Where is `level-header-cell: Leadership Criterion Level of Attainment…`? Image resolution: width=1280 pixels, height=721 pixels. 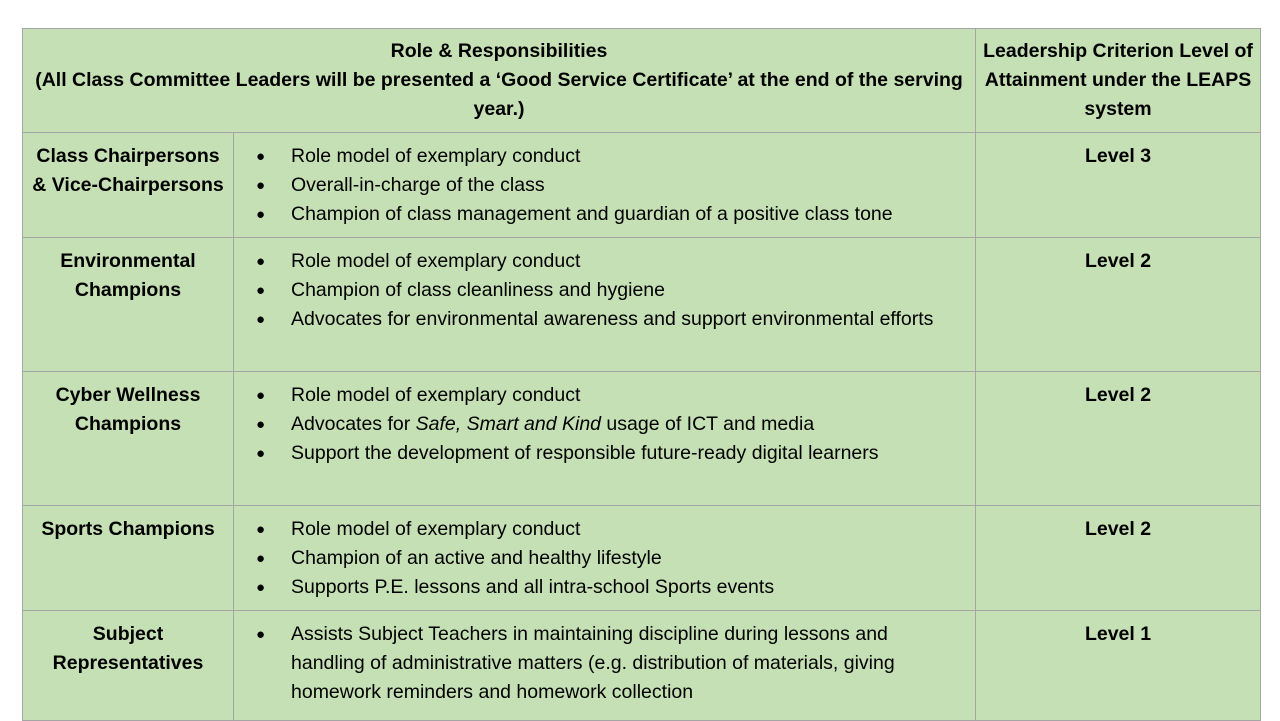 level-header-cell: Leadership Criterion Level of Attainment… is located at coordinates (1118, 80).